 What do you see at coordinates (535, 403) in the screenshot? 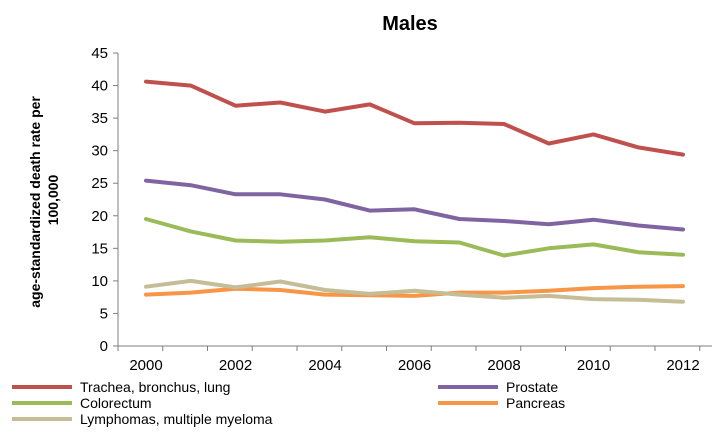
I see `legend-label: Pancreas` at bounding box center [535, 403].